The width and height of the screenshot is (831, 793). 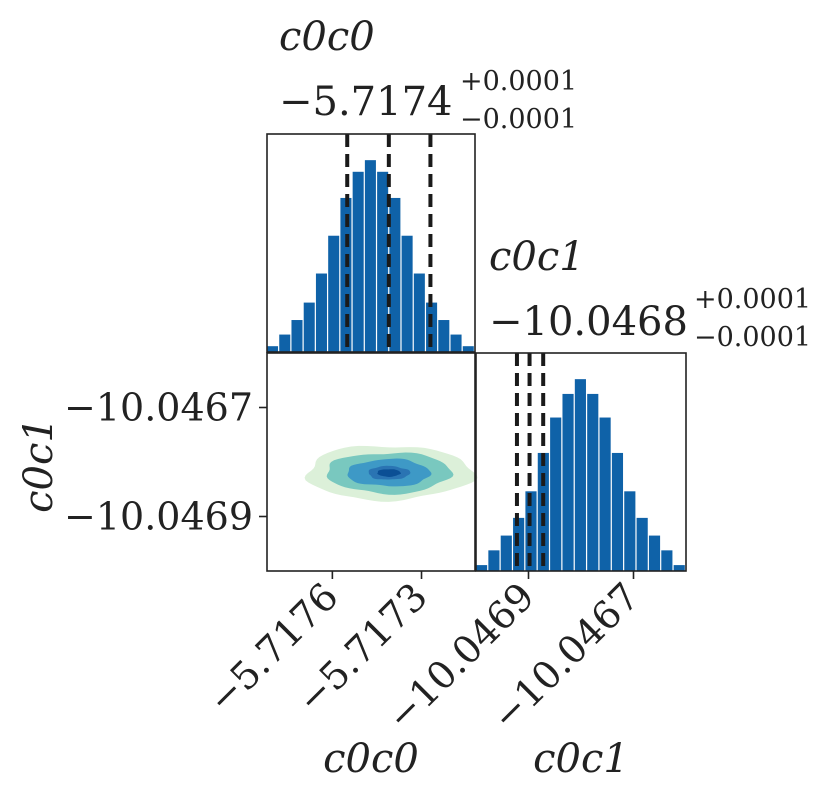 What do you see at coordinates (389, 473) in the screenshot?
I see `contour-core` at bounding box center [389, 473].